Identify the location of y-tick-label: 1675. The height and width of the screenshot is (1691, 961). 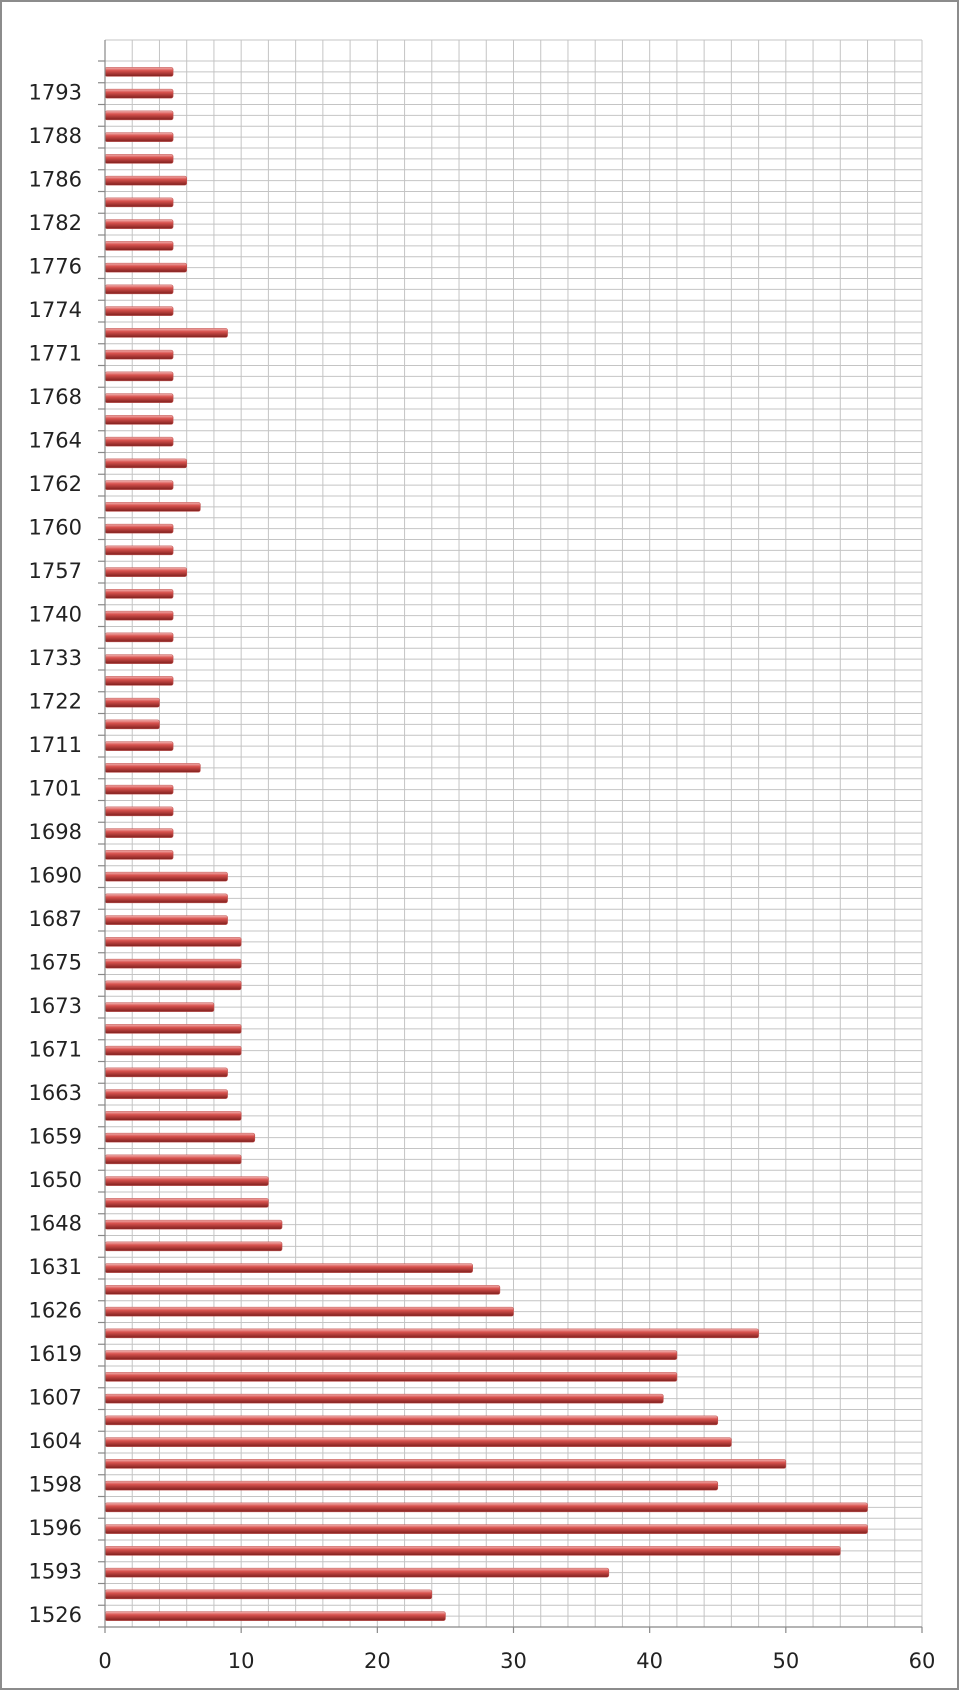
(55, 963).